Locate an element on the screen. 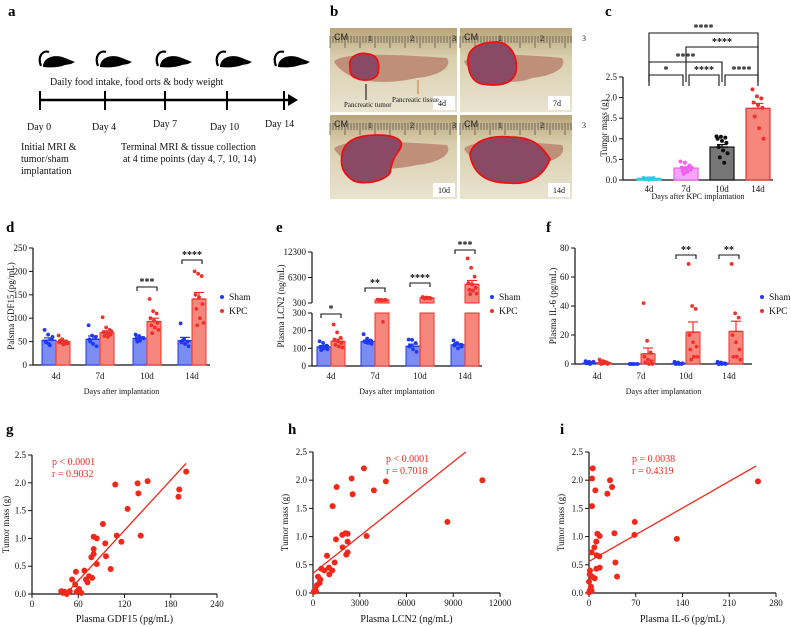 The width and height of the screenshot is (791, 627). tumor-outline is located at coordinates (492, 63).